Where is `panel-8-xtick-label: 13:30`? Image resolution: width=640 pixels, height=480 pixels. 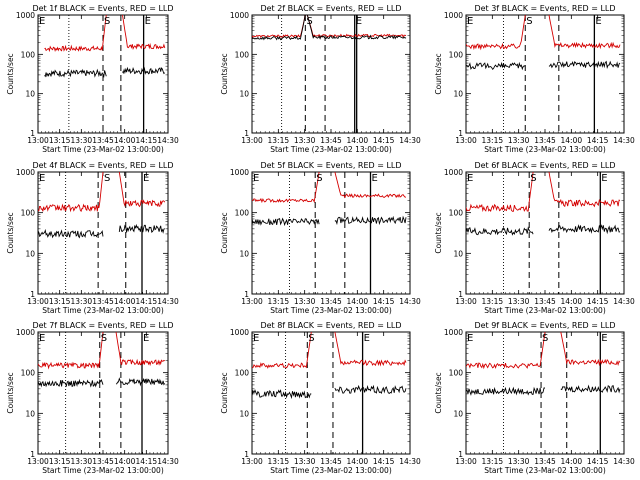
panel-8-xtick-label: 13:30 is located at coordinates (305, 461).